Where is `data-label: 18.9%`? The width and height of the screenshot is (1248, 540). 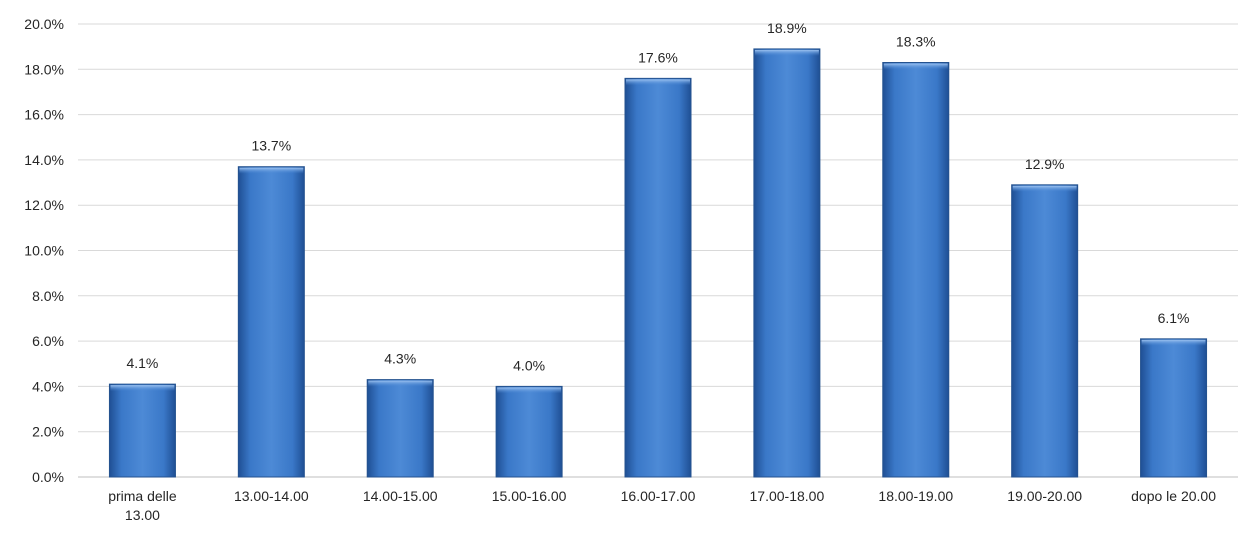 data-label: 18.9% is located at coordinates (787, 28).